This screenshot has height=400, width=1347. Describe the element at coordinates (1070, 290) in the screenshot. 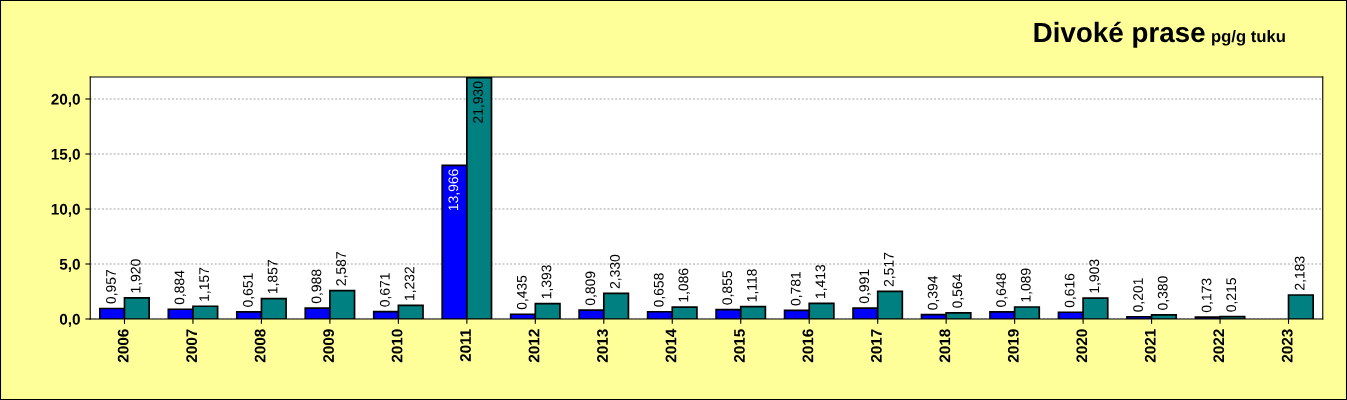

I see `data-label: 0,616` at that location.